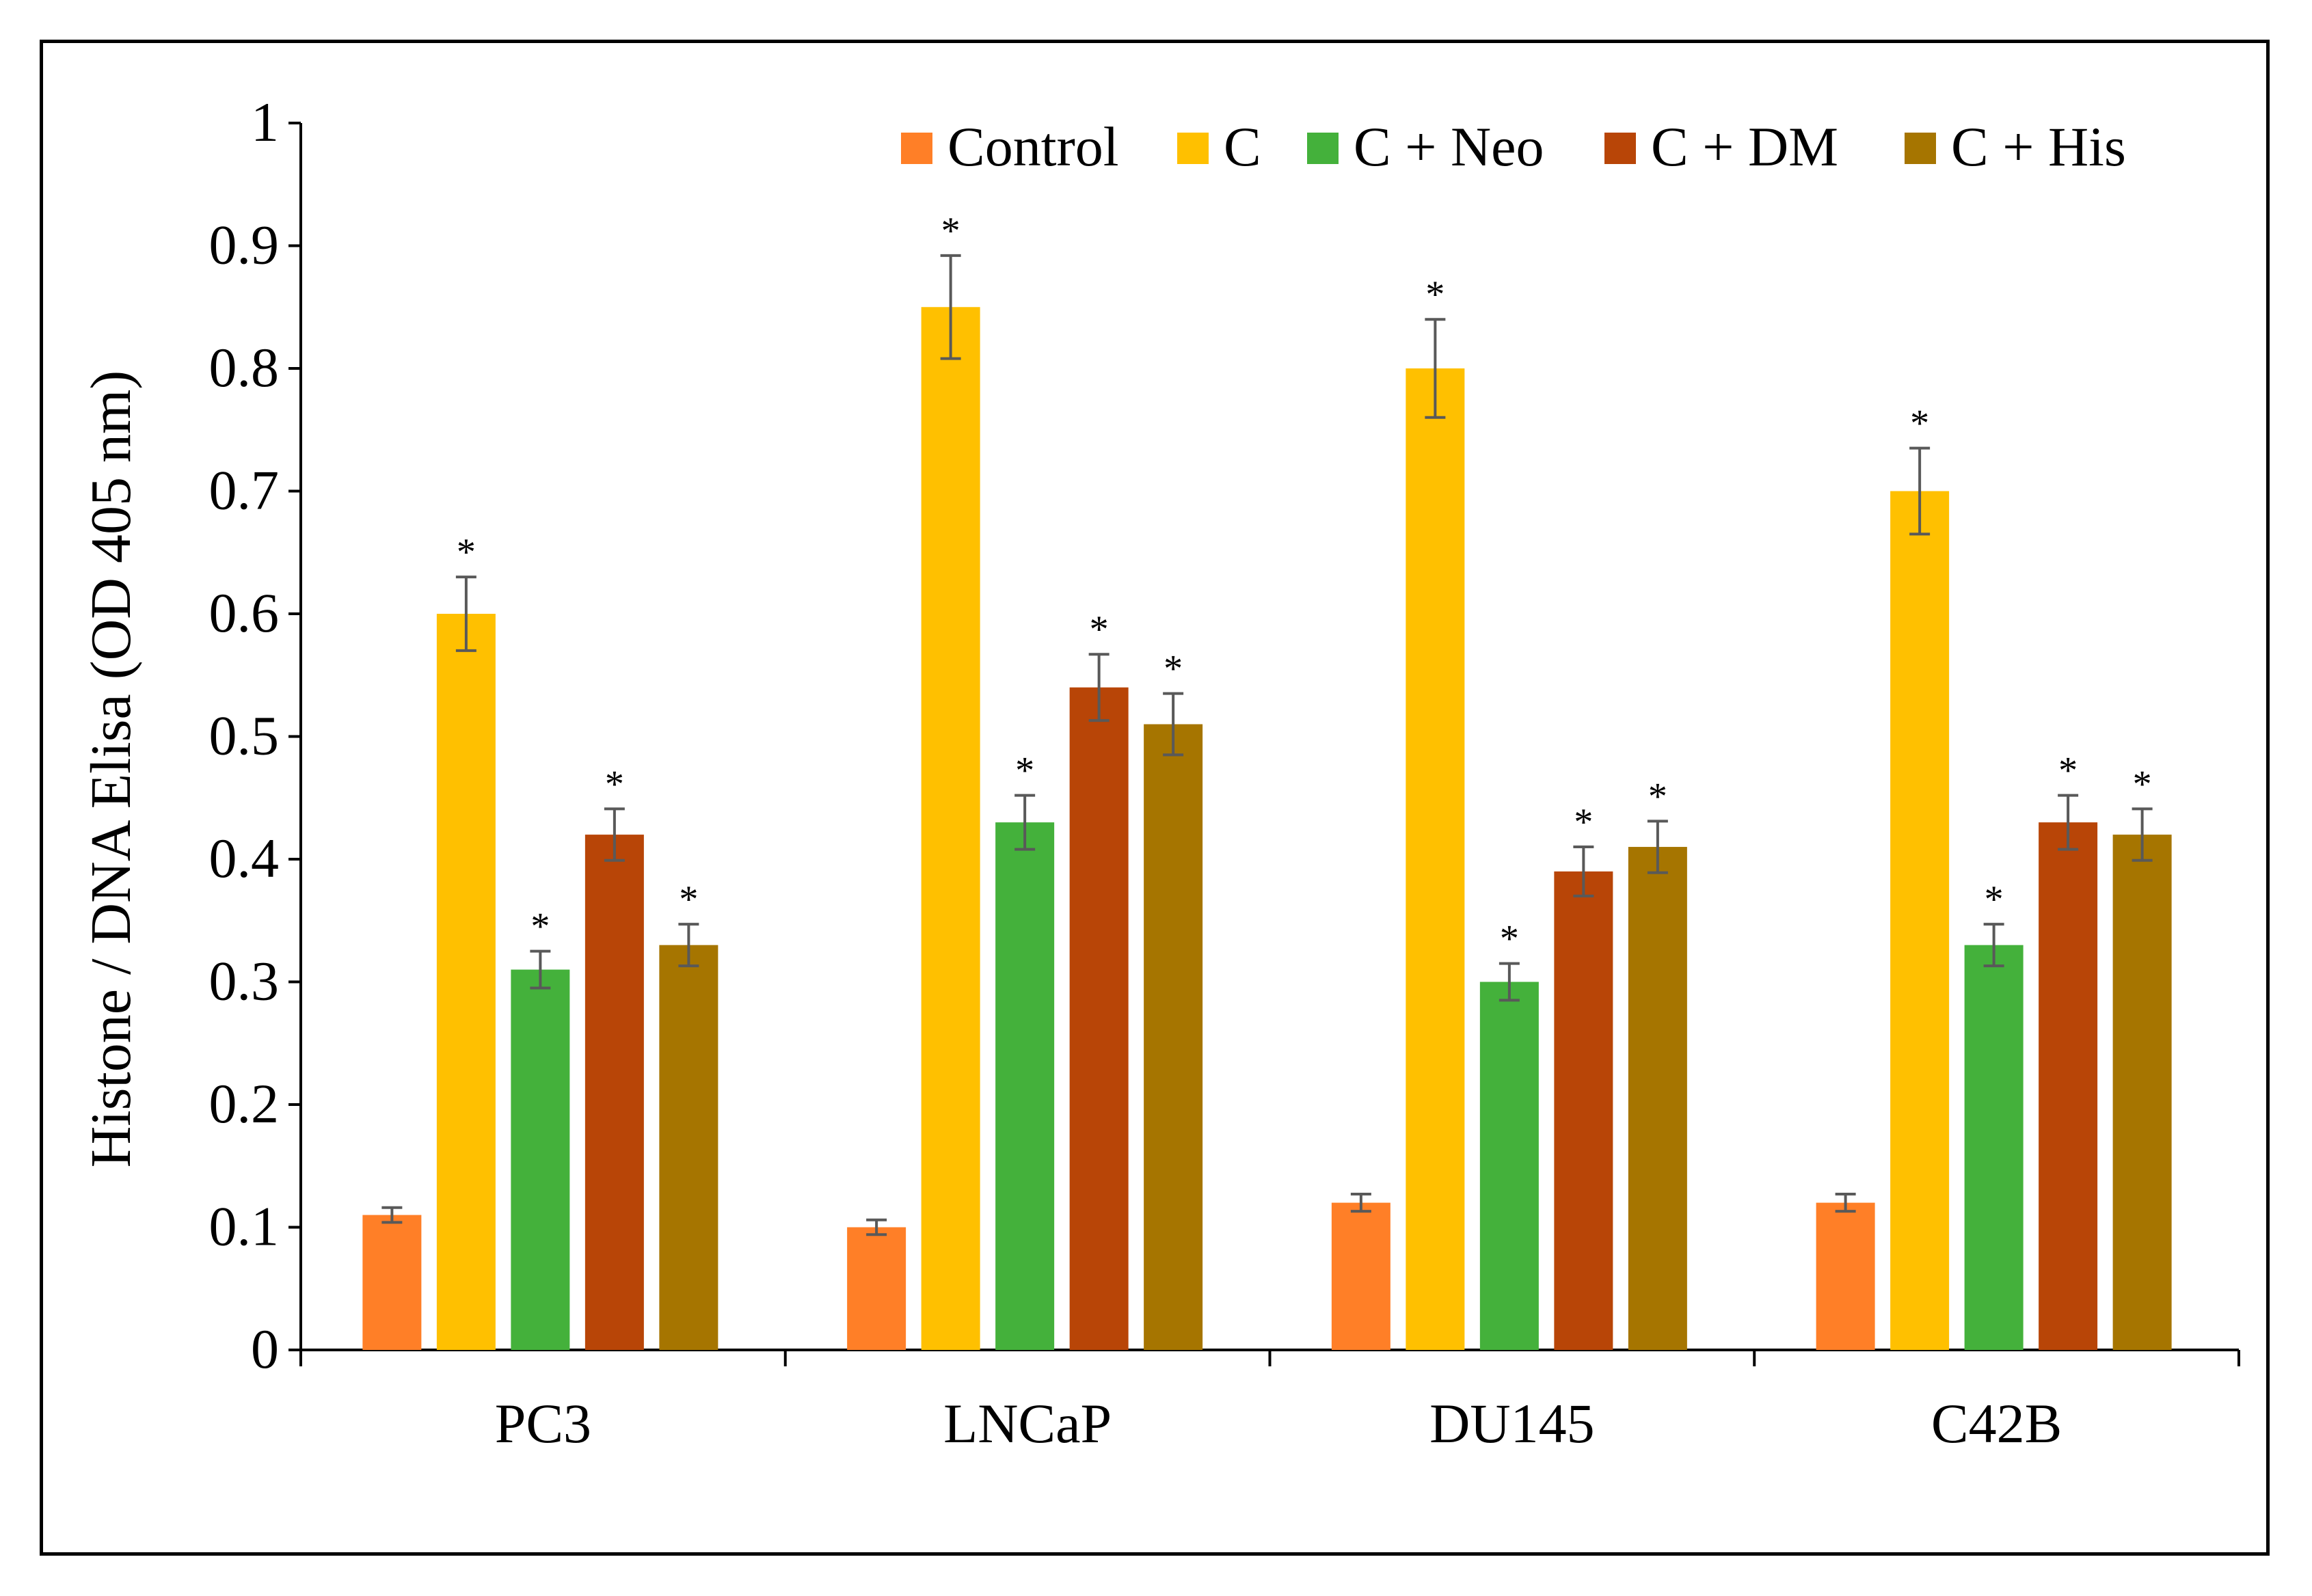 This screenshot has height=1596, width=2312. I want to click on y-tick-label: 0.9, so click(244, 245).